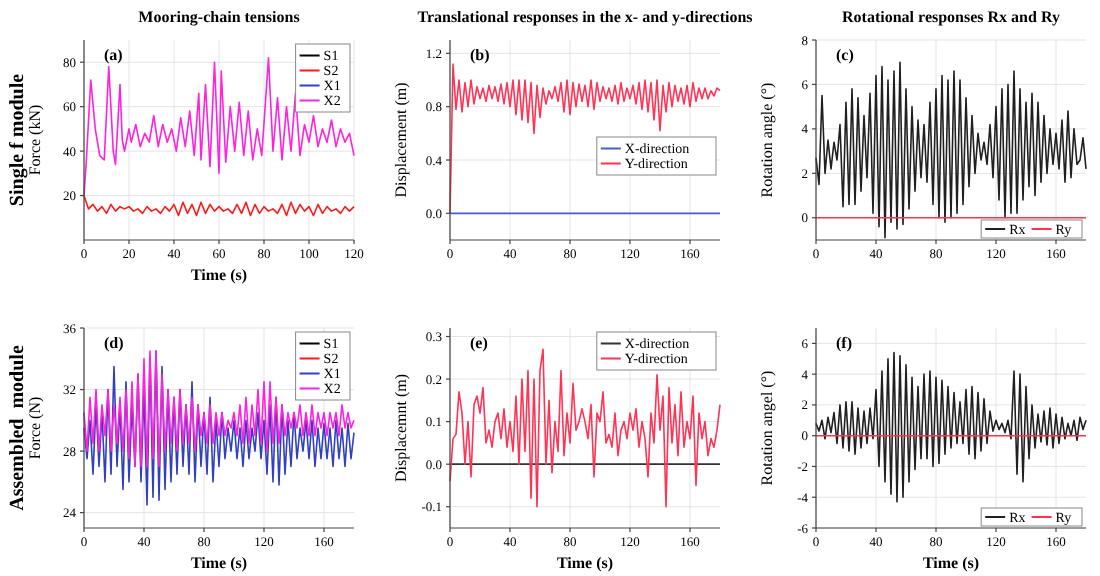 This screenshot has height=576, width=1100. What do you see at coordinates (401, 139) in the screenshot?
I see `y-axis-title: Displacement (m)` at bounding box center [401, 139].